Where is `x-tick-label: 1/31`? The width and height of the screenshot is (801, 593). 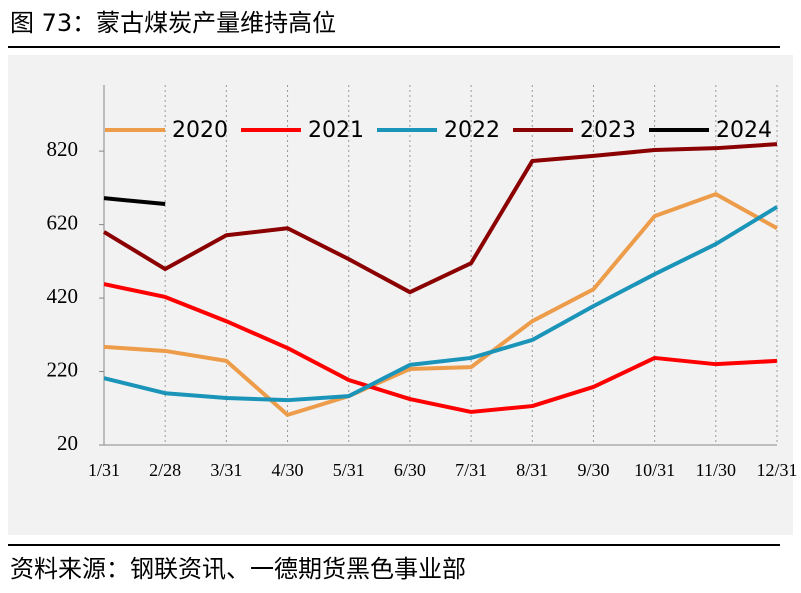
x-tick-label: 1/31 is located at coordinates (104, 470).